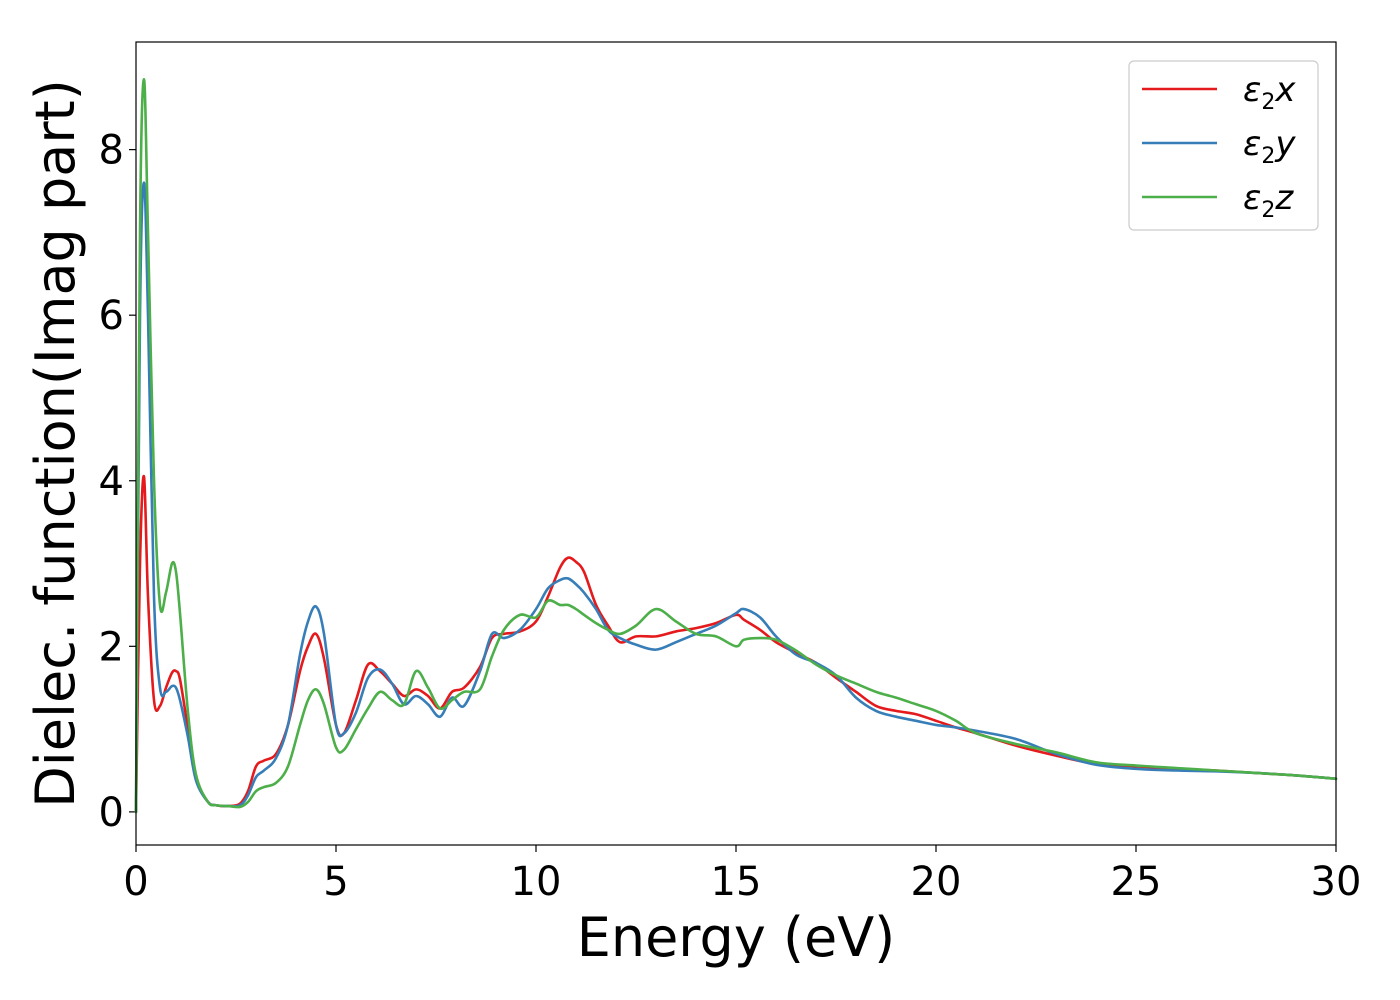 The height and width of the screenshot is (1000, 1400). I want to click on x-tick-label: 0, so click(135, 882).